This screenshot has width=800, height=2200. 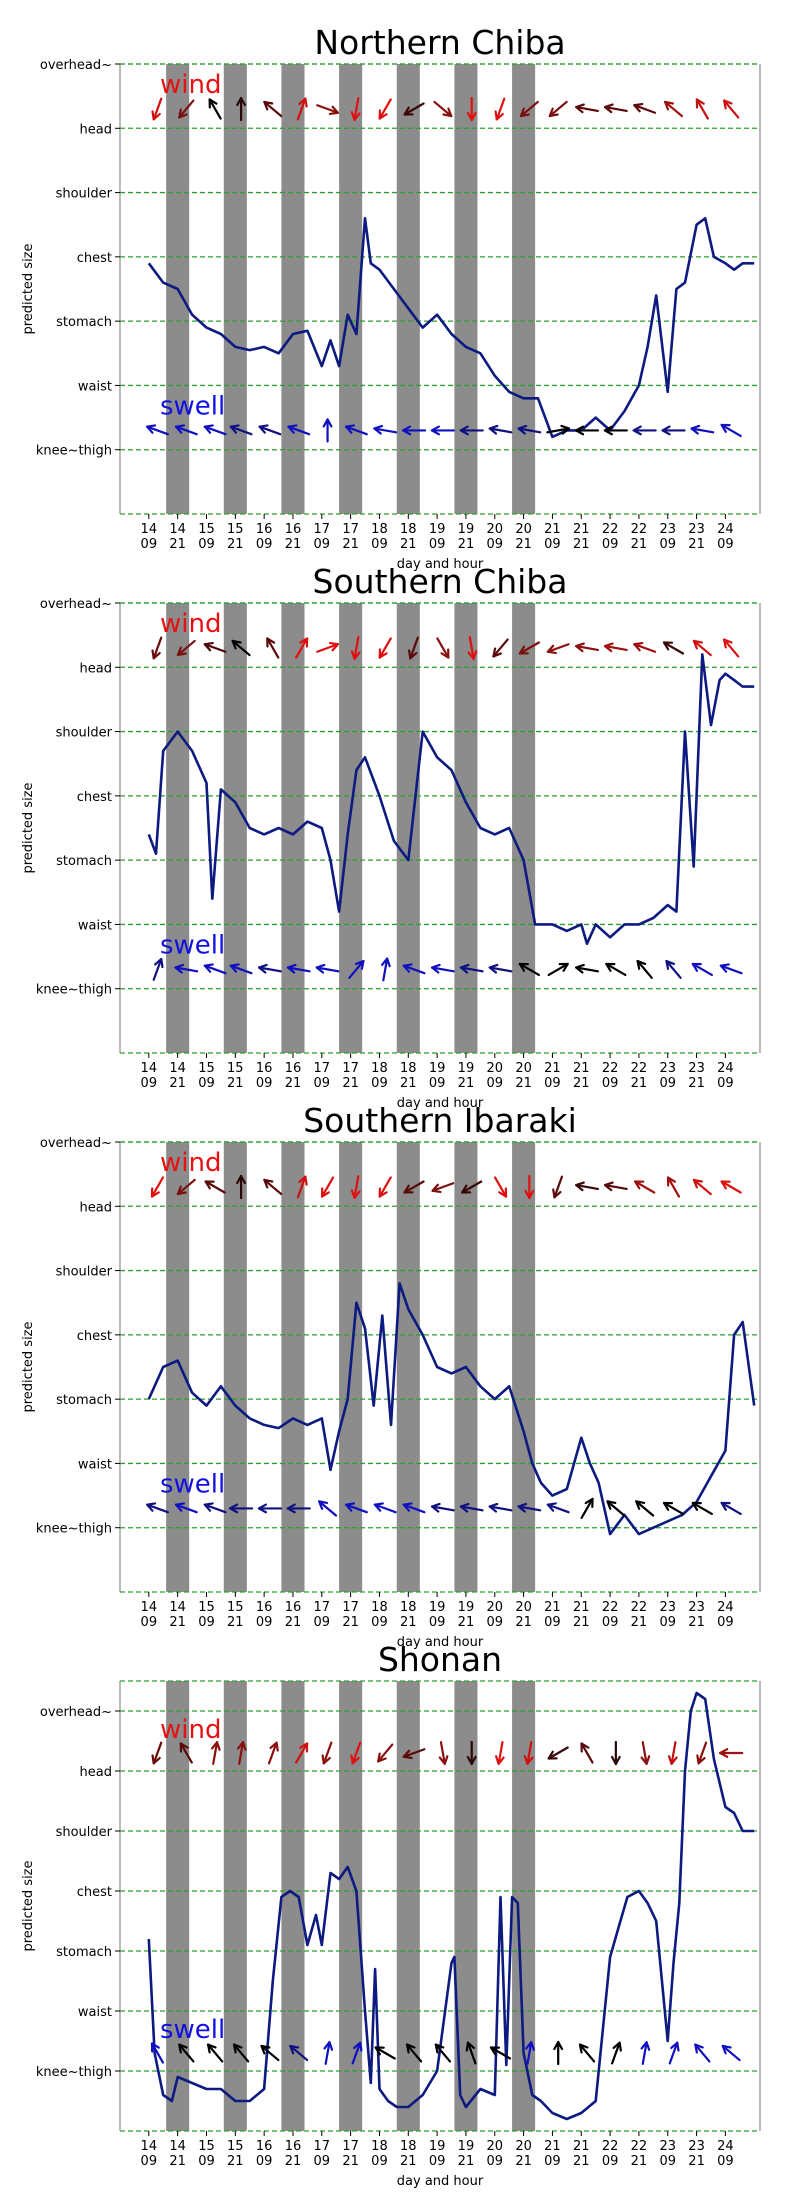 What do you see at coordinates (190, 1730) in the screenshot?
I see `wind-label: wind` at bounding box center [190, 1730].